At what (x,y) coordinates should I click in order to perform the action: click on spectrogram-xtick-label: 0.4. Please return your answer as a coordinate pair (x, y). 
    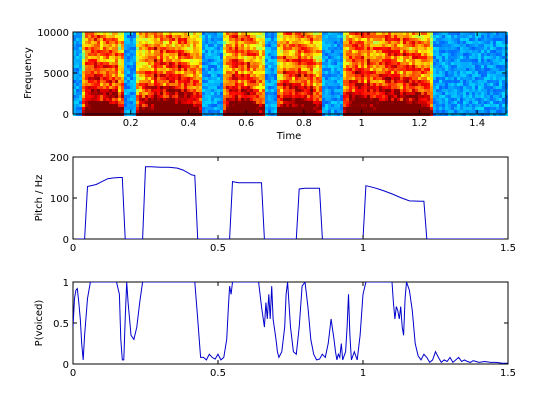
    Looking at the image, I should click on (189, 123).